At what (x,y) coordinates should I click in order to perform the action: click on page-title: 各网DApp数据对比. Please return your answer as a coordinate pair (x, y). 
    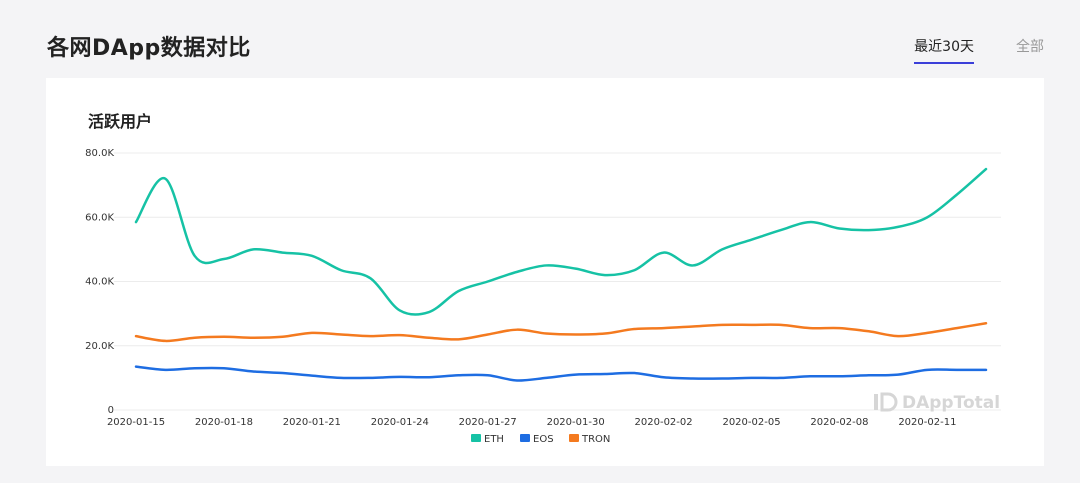
    Looking at the image, I should click on (149, 48).